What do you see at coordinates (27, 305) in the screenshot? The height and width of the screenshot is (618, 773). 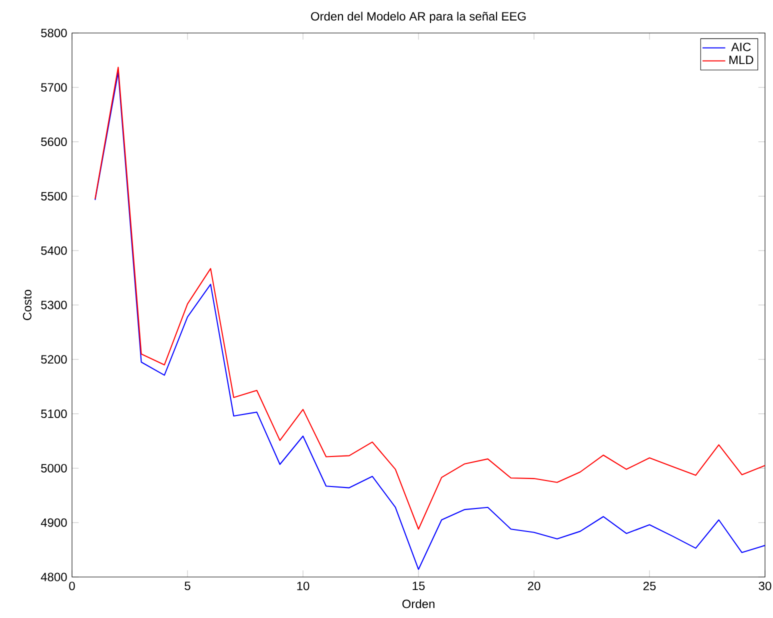 I see `y-axis-title: Costo` at bounding box center [27, 305].